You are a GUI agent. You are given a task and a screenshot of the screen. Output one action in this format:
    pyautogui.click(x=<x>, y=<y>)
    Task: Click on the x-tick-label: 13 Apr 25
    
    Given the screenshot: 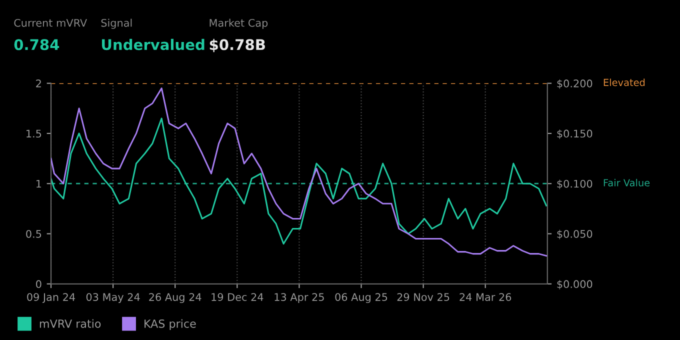 What is the action you would take?
    pyautogui.click(x=299, y=298)
    